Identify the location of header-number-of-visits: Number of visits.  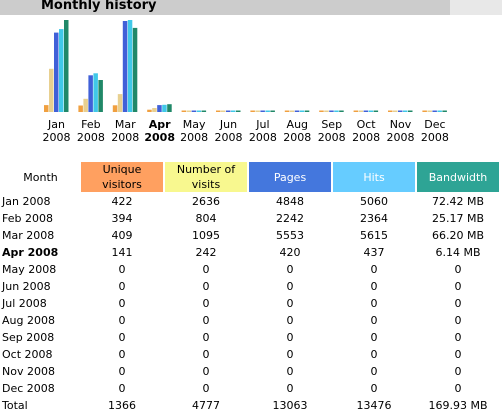
(206, 177).